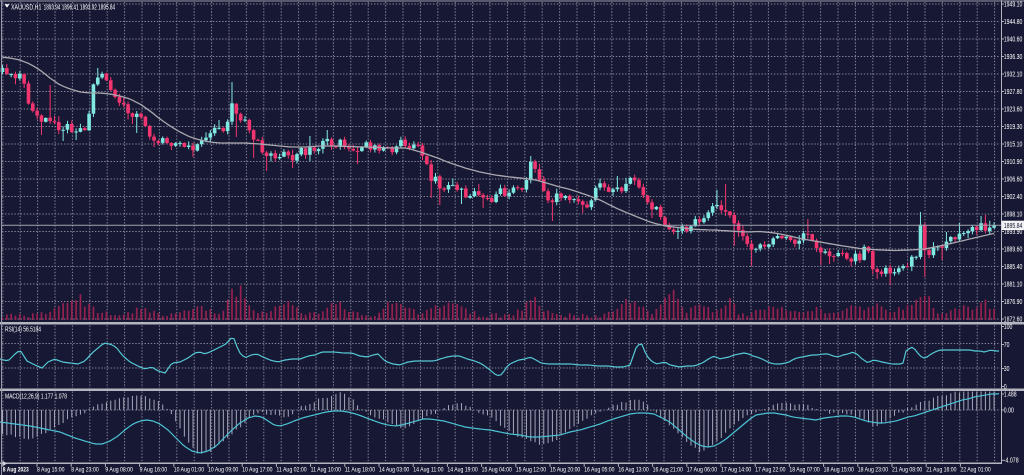  I want to click on svg-text: 10 Aug 17:00, so click(257, 470).